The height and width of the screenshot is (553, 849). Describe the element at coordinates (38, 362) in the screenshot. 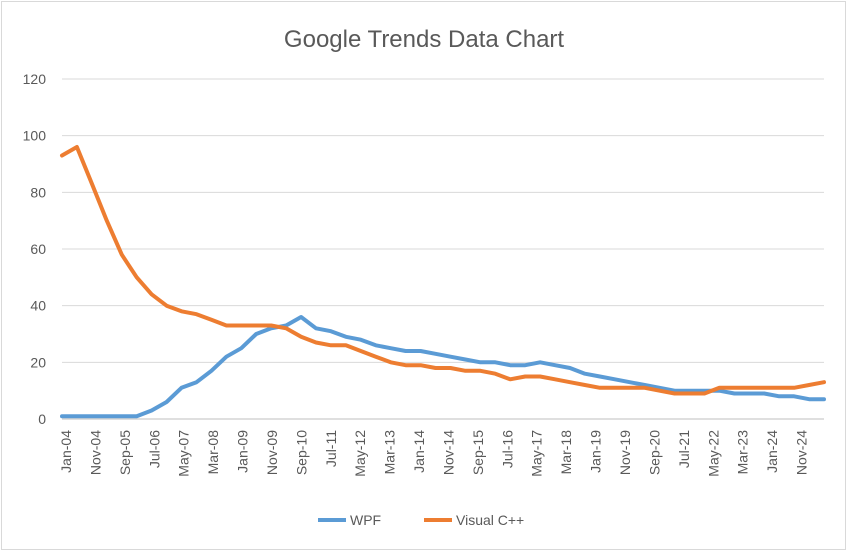

I see `y-tick-label: 20` at that location.